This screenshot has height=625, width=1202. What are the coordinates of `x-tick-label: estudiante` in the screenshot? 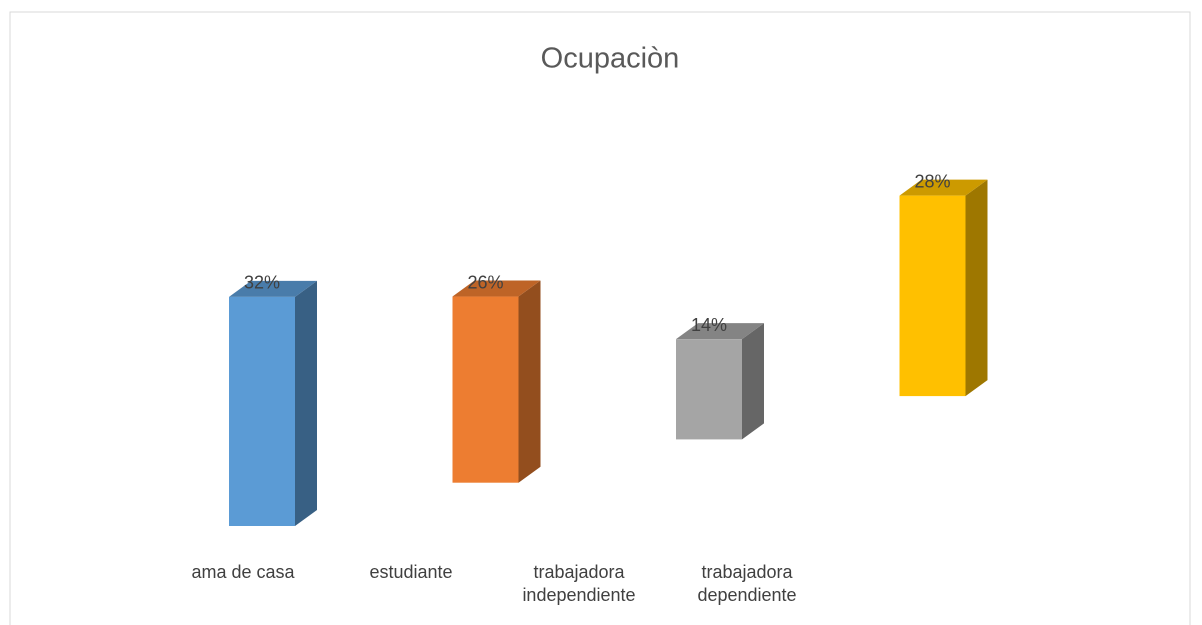 It's located at (411, 572).